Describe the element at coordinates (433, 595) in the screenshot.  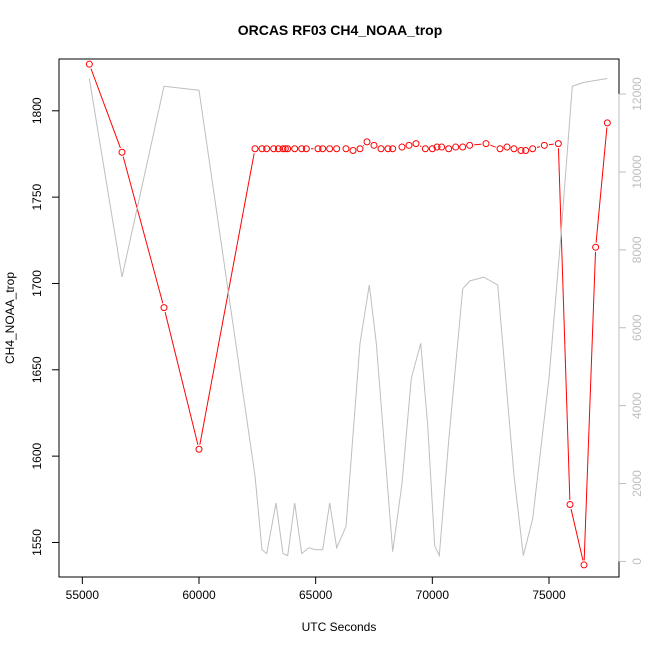
I see `x-tick-label: 70000` at that location.